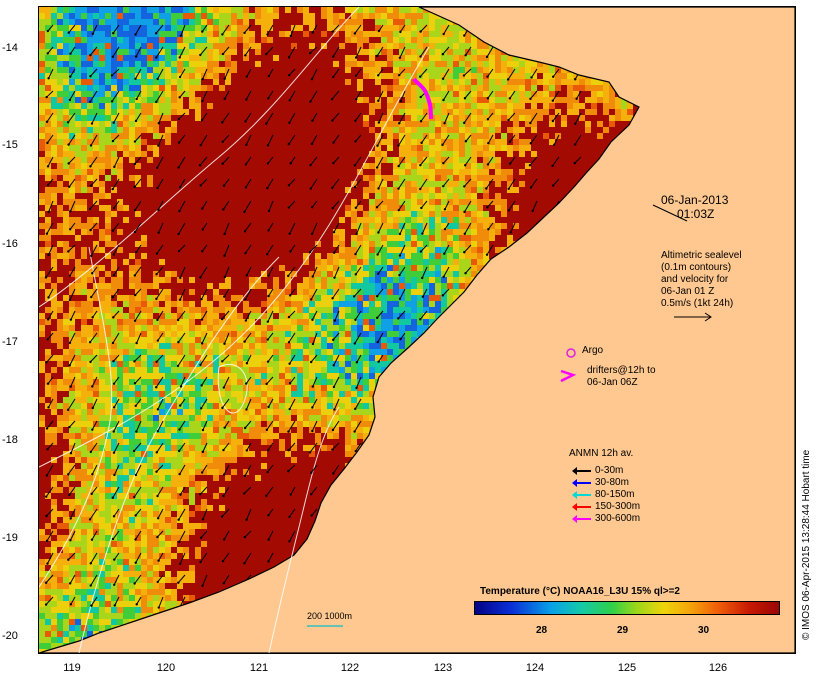  I want to click on lon-tick-label: 123, so click(443, 668).